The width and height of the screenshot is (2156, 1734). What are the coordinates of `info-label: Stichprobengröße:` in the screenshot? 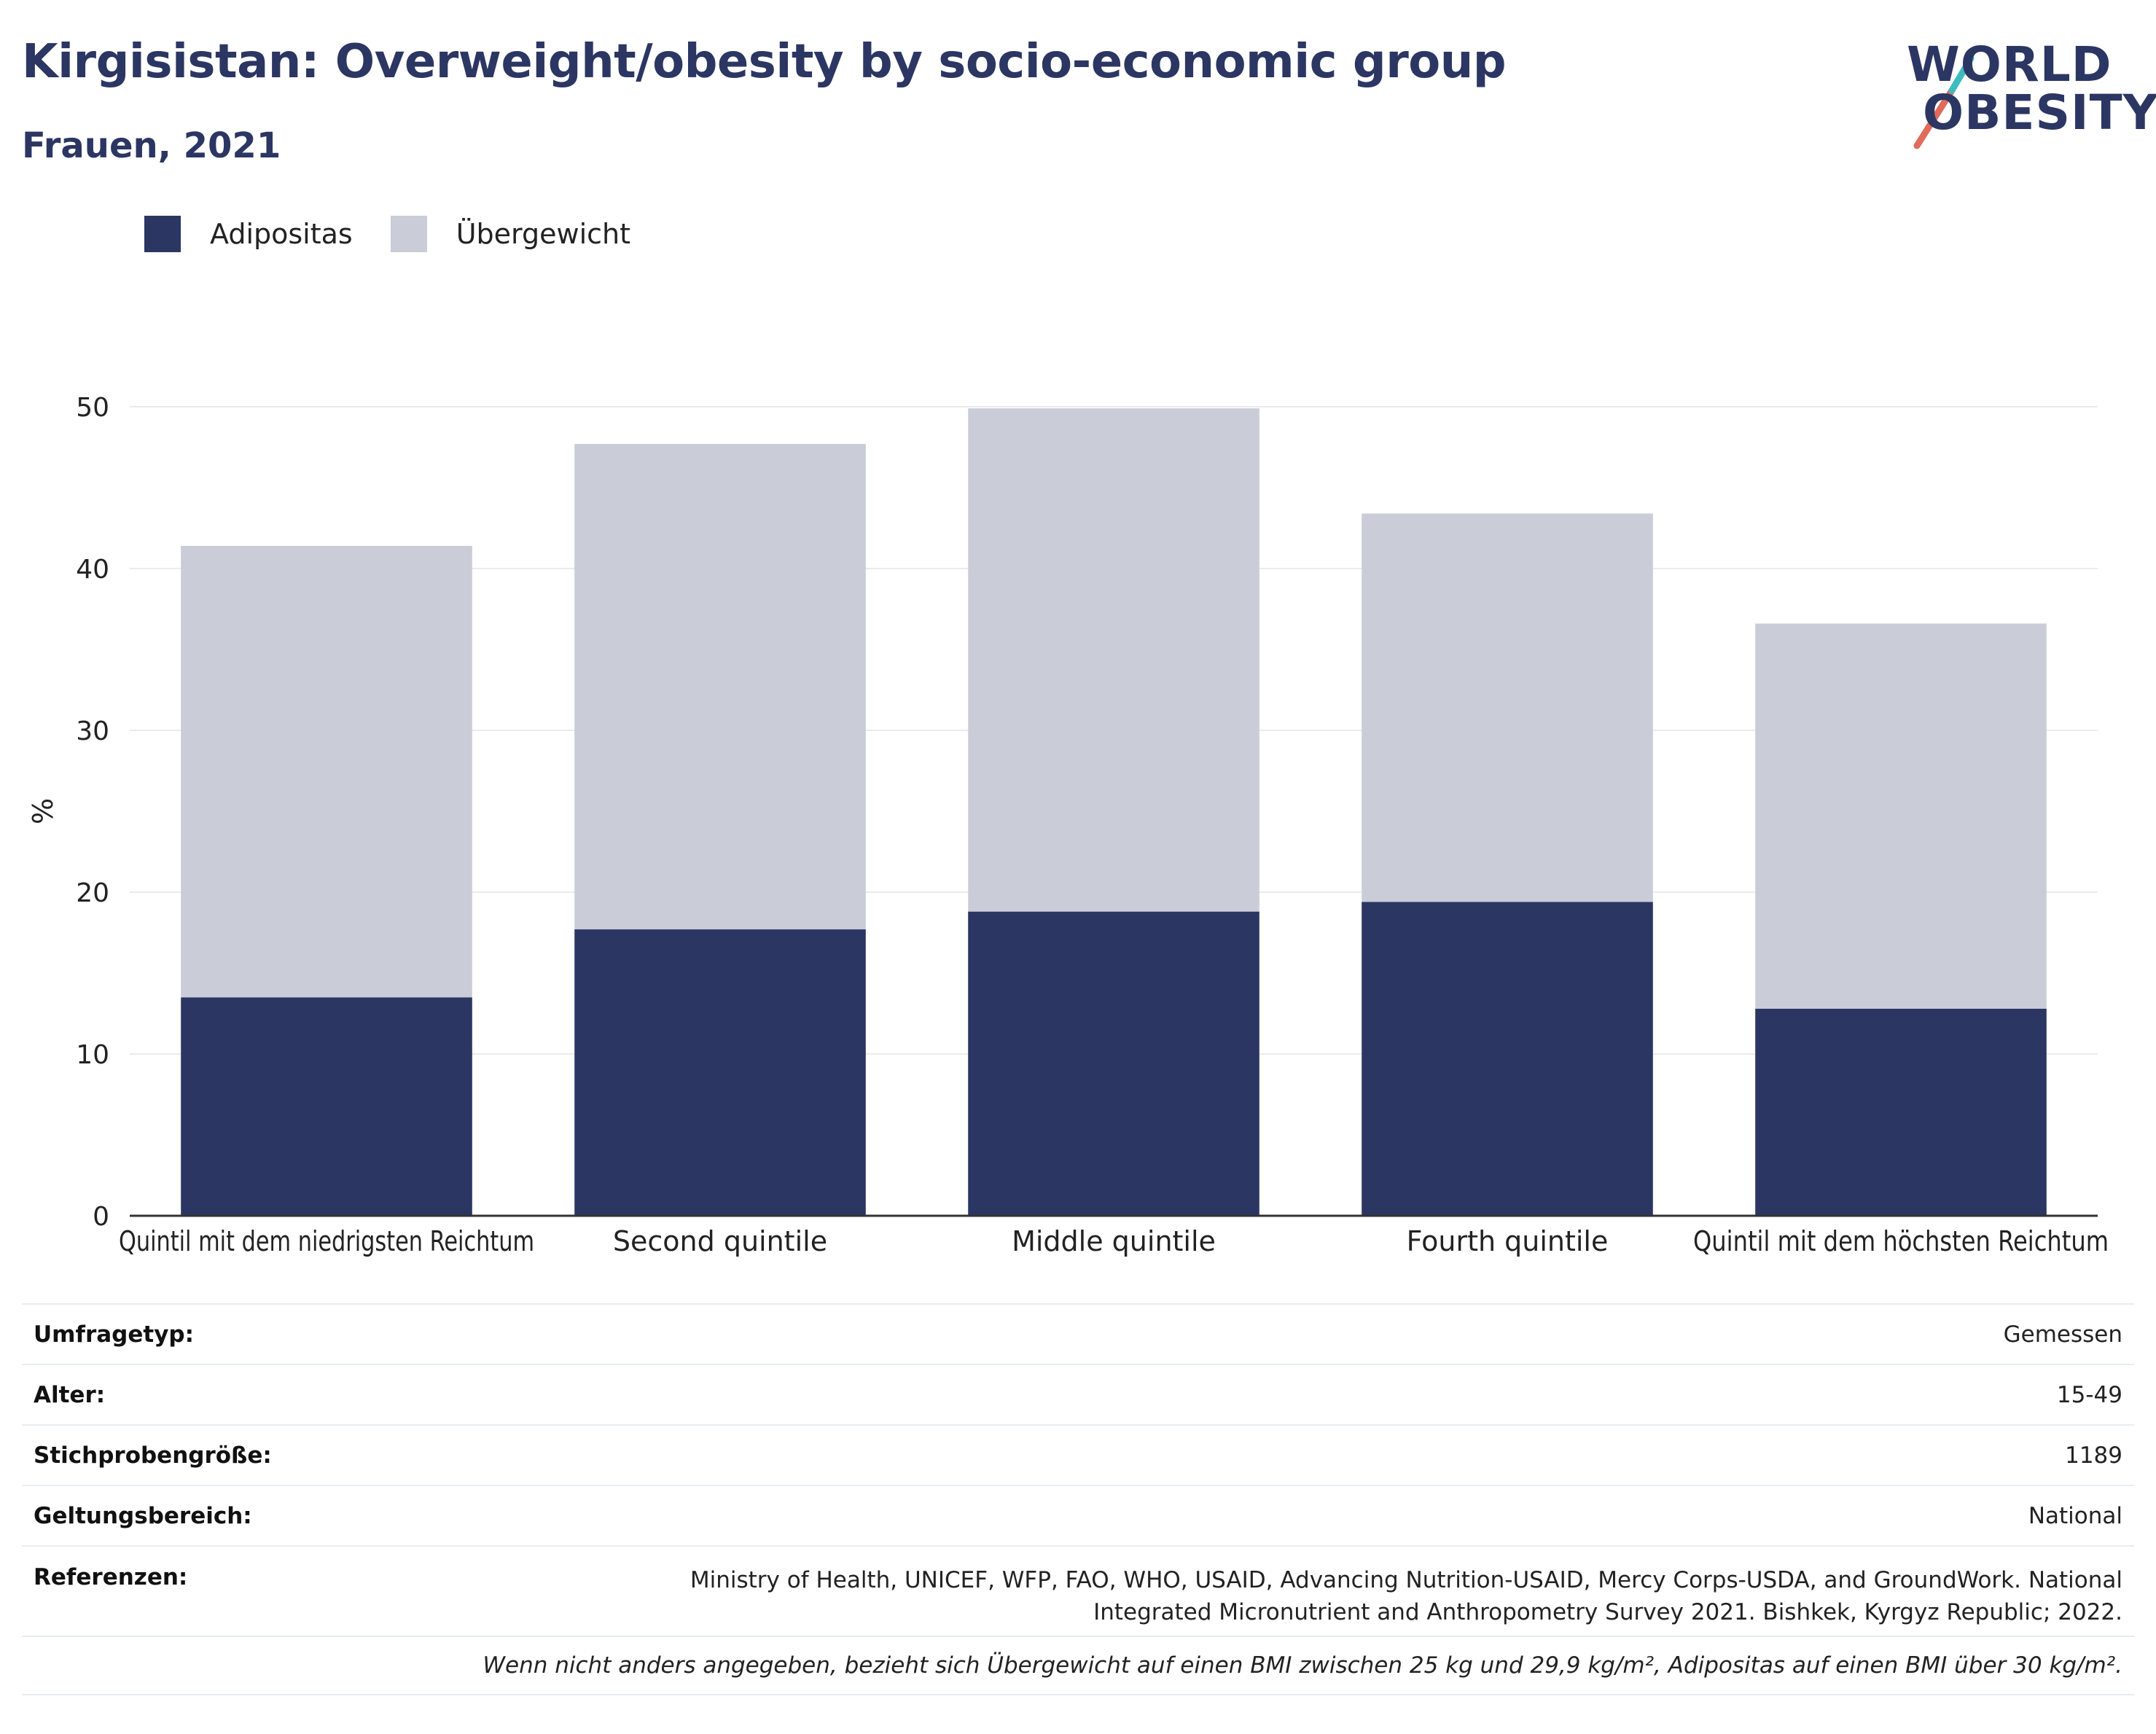 It's located at (153, 1455).